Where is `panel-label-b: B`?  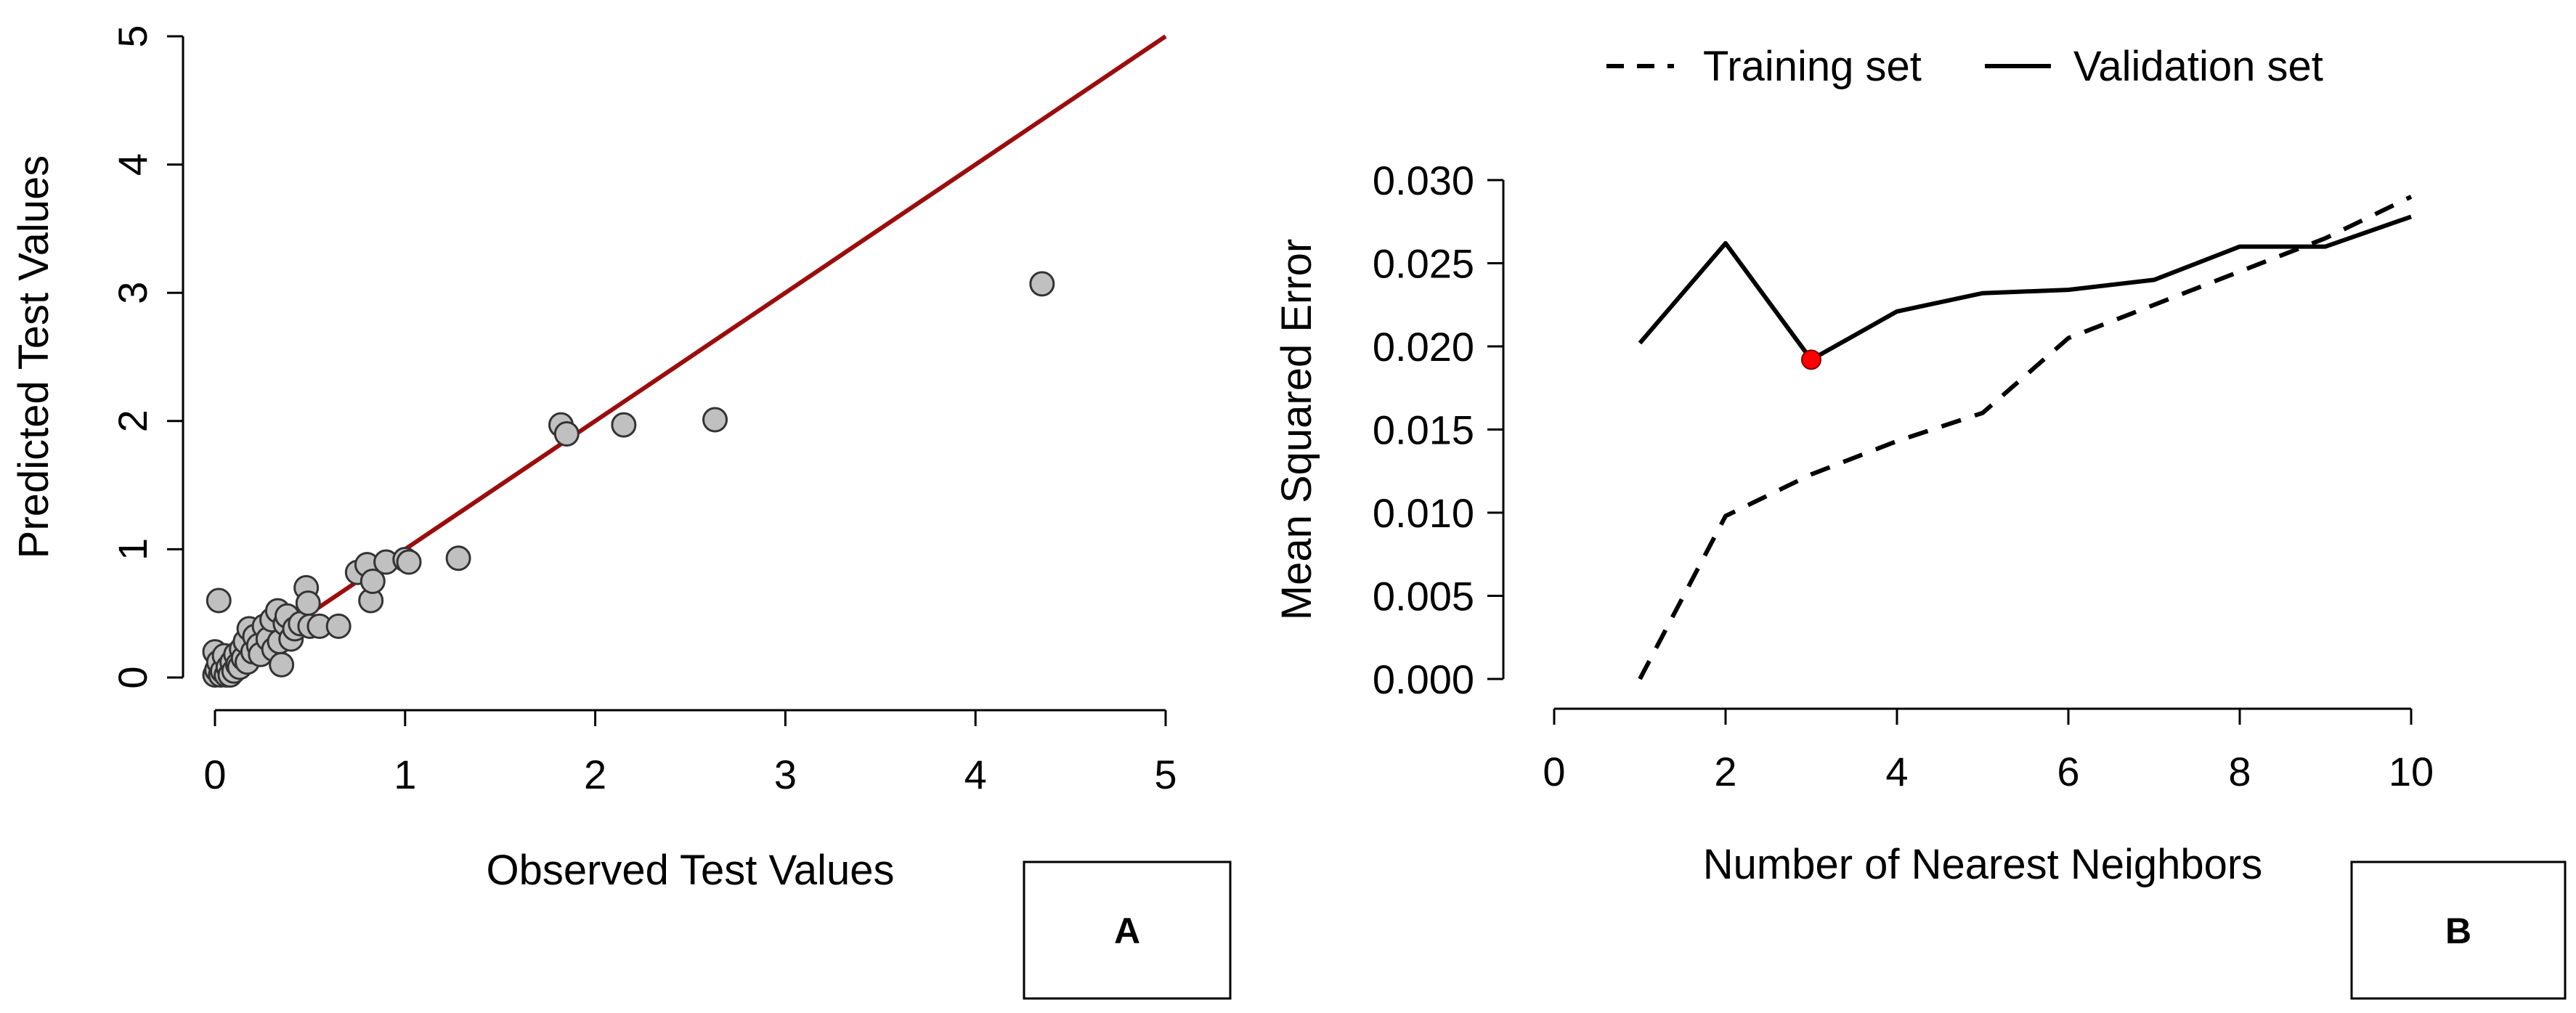
panel-label-b: B is located at coordinates (2458, 931).